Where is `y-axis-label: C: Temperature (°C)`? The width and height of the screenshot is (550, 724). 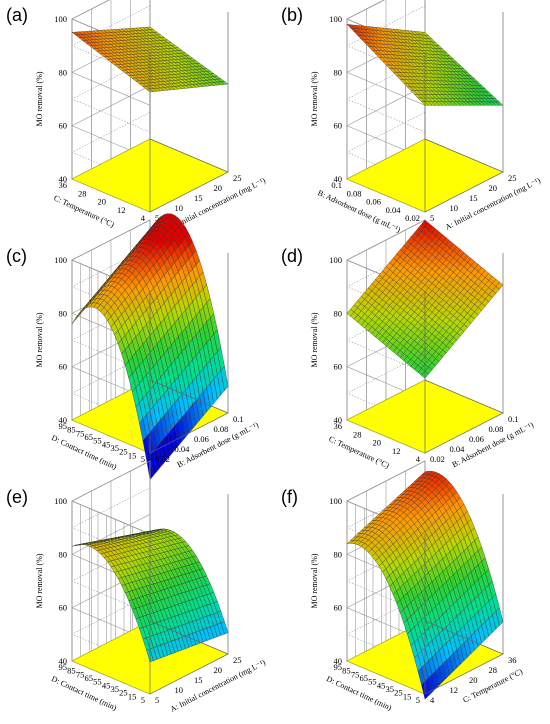
y-axis-label: C: Temperature (°C) is located at coordinates (359, 452).